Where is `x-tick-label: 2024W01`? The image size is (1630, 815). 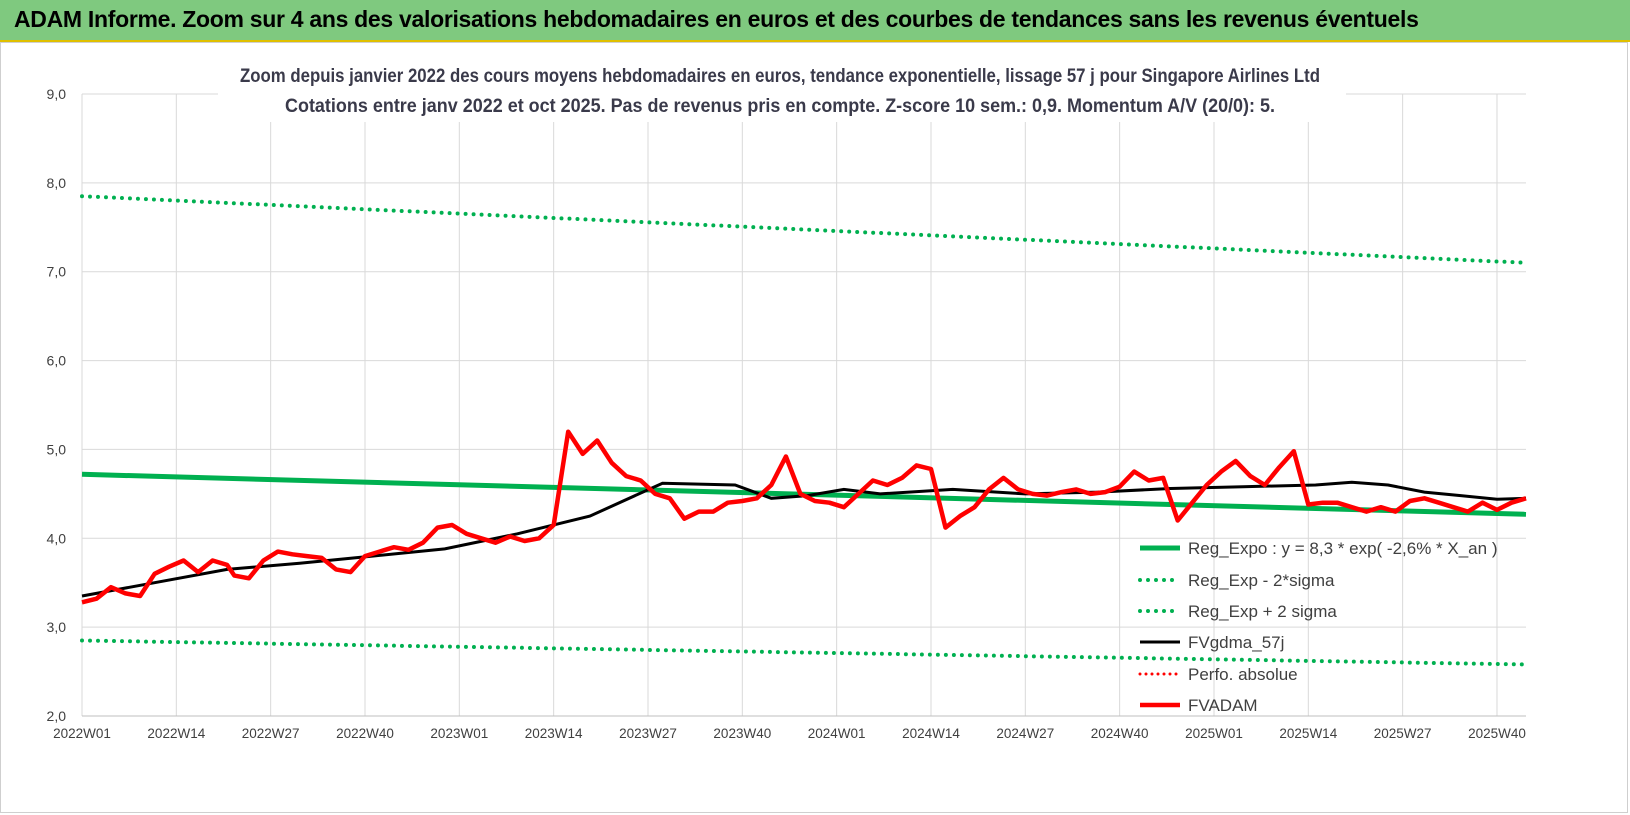 x-tick-label: 2024W01 is located at coordinates (837, 733).